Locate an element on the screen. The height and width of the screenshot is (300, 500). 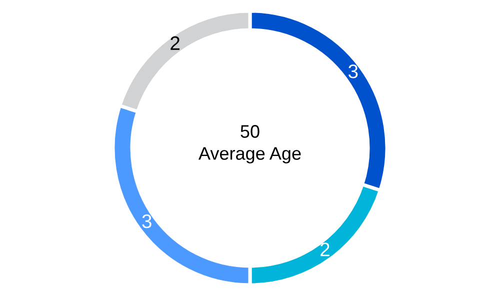
text: Average Age is located at coordinates (249, 155).